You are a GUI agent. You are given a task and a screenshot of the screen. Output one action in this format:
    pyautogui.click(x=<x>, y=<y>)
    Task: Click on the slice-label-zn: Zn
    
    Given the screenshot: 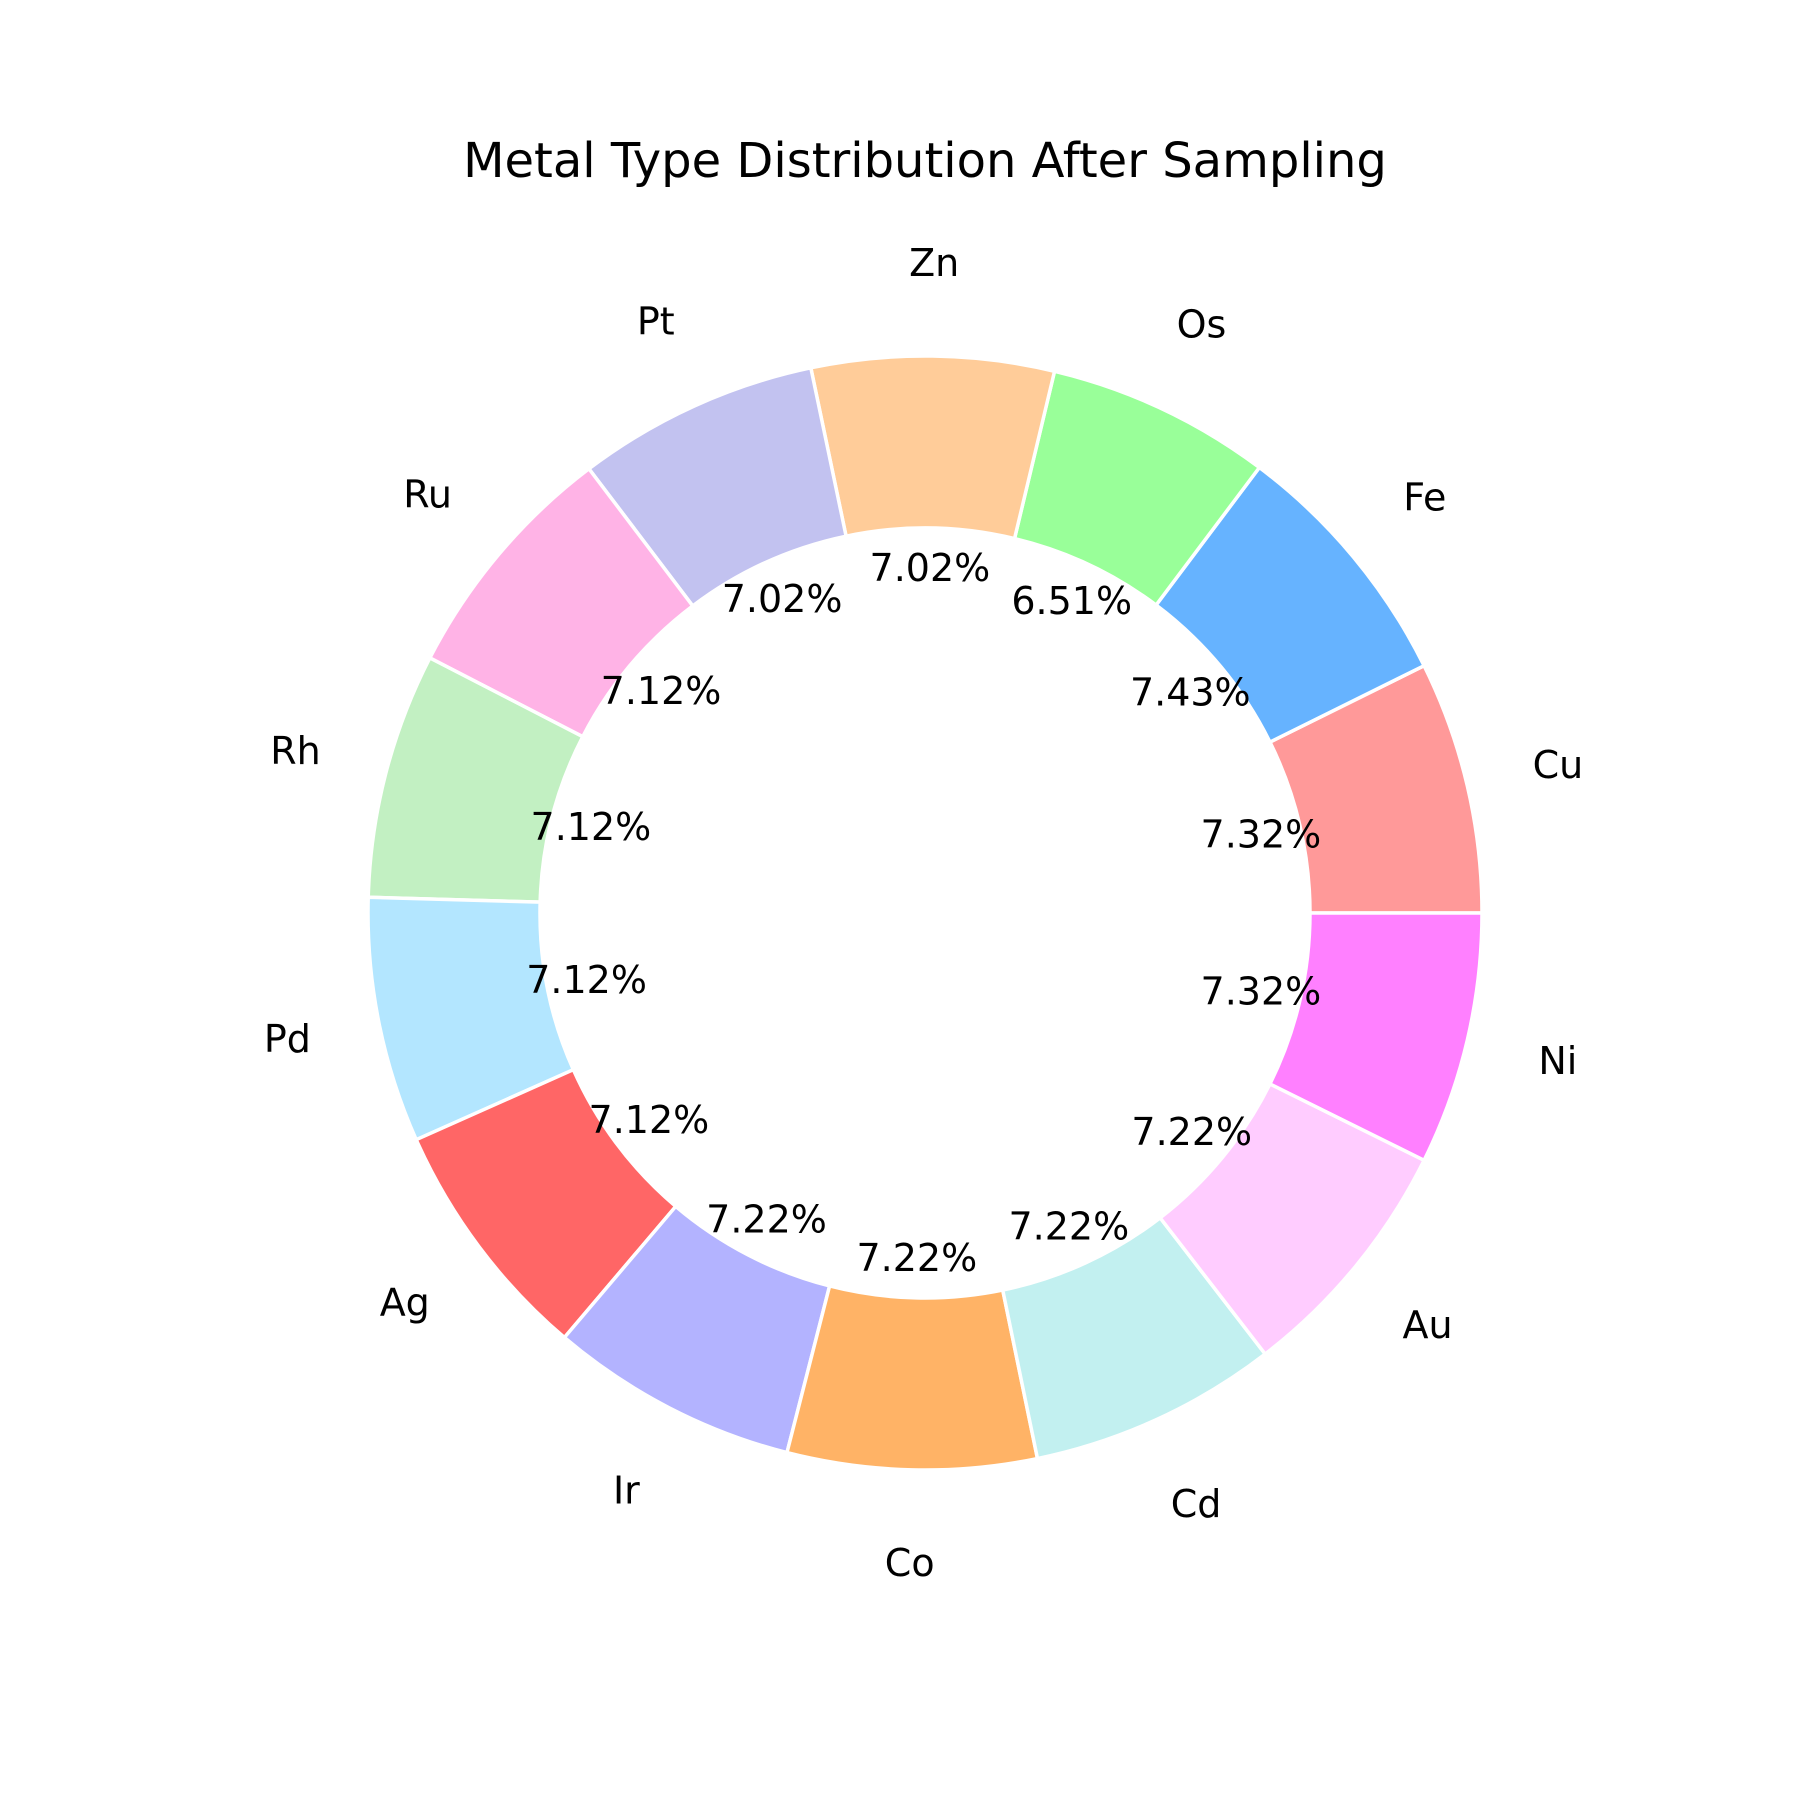 What is the action you would take?
    pyautogui.click(x=934, y=263)
    